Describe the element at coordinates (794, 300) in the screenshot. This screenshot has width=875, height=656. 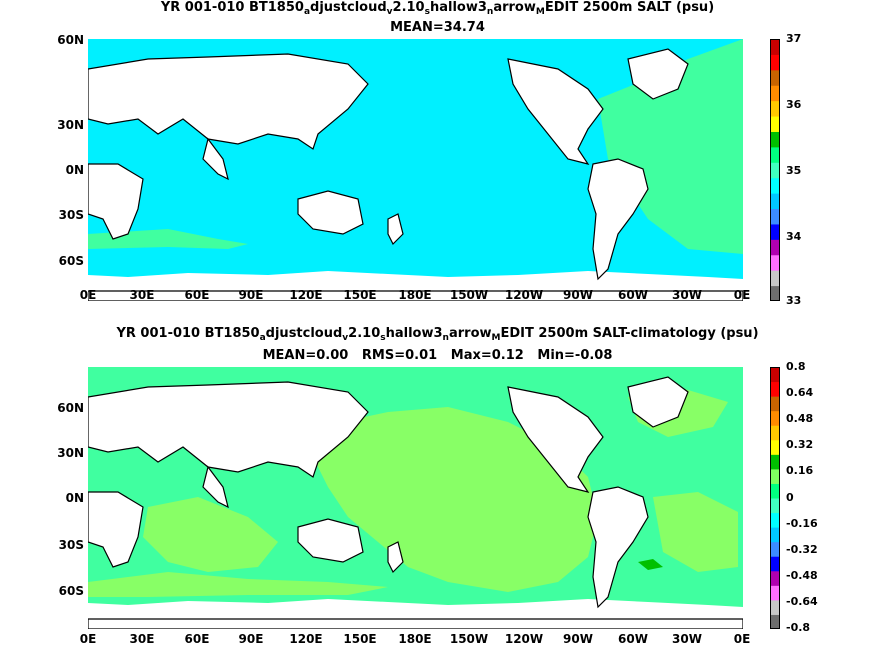
I see `colorbar-label: 33` at that location.